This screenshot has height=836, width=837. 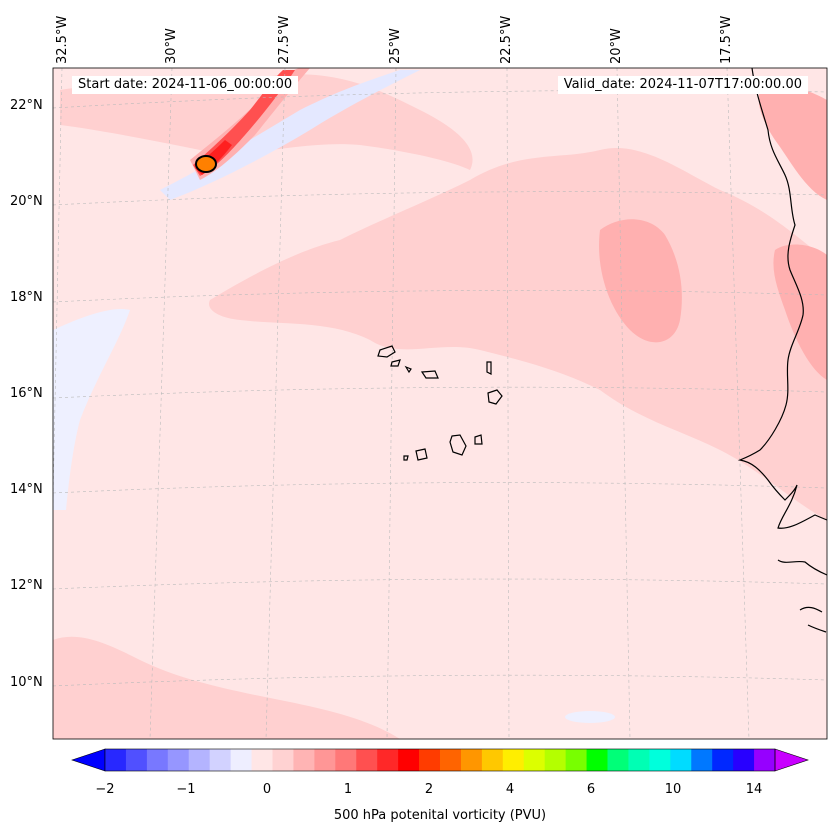 What do you see at coordinates (616, 46) in the screenshot?
I see `lon-label-20w: 20°W` at bounding box center [616, 46].